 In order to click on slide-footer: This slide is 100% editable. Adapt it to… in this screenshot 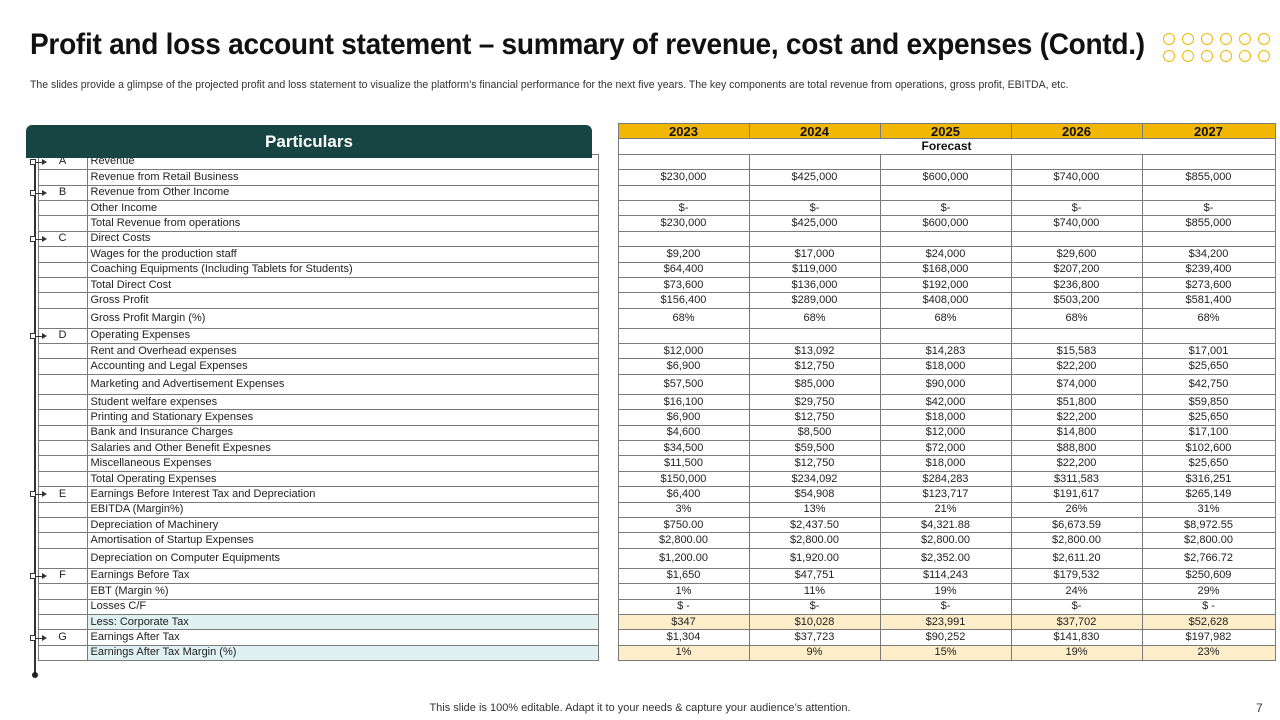, I will do `click(640, 708)`.